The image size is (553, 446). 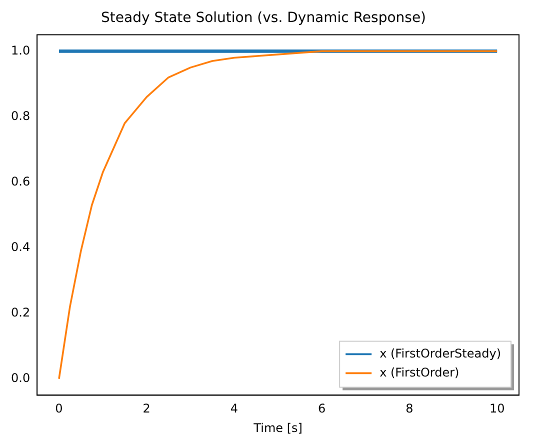 What do you see at coordinates (20, 181) in the screenshot?
I see `y-tick-label: 0.6` at bounding box center [20, 181].